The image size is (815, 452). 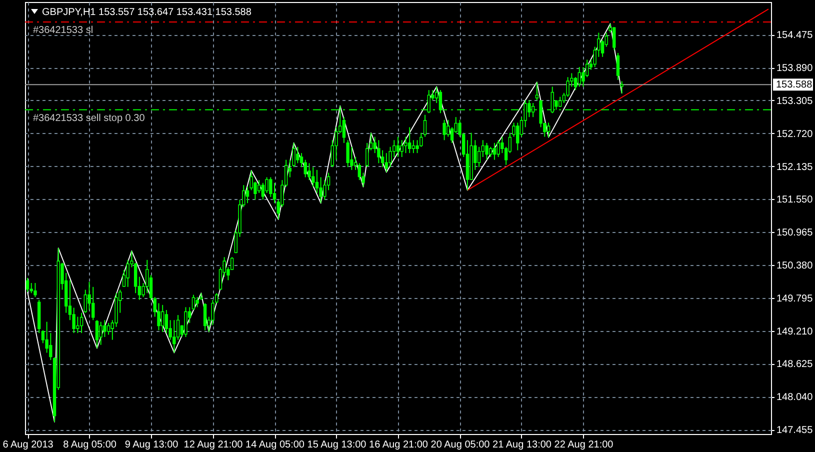 What do you see at coordinates (584, 445) in the screenshot?
I see `x-tick-label: 22 Aug 21:00` at bounding box center [584, 445].